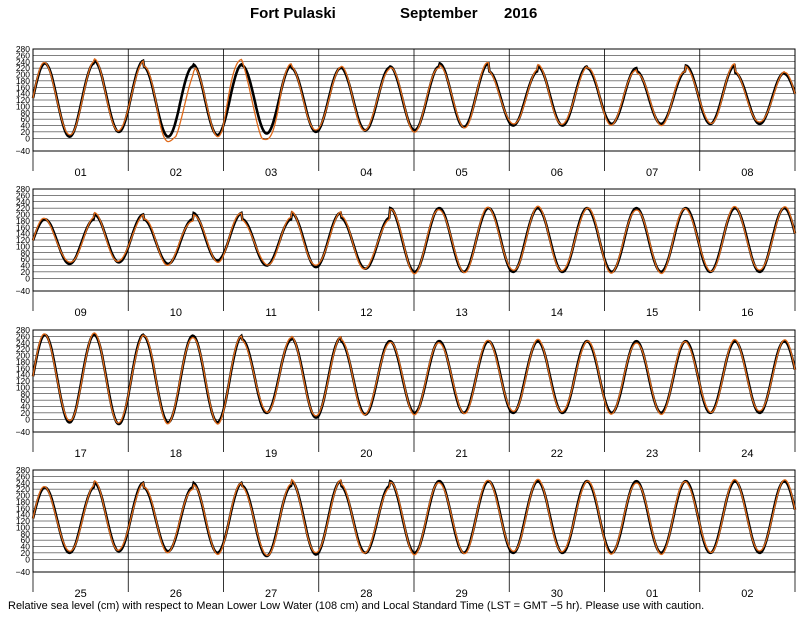 Image resolution: width=800 pixels, height=618 pixels. Describe the element at coordinates (176, 313) in the screenshot. I see `day-label: 10` at that location.